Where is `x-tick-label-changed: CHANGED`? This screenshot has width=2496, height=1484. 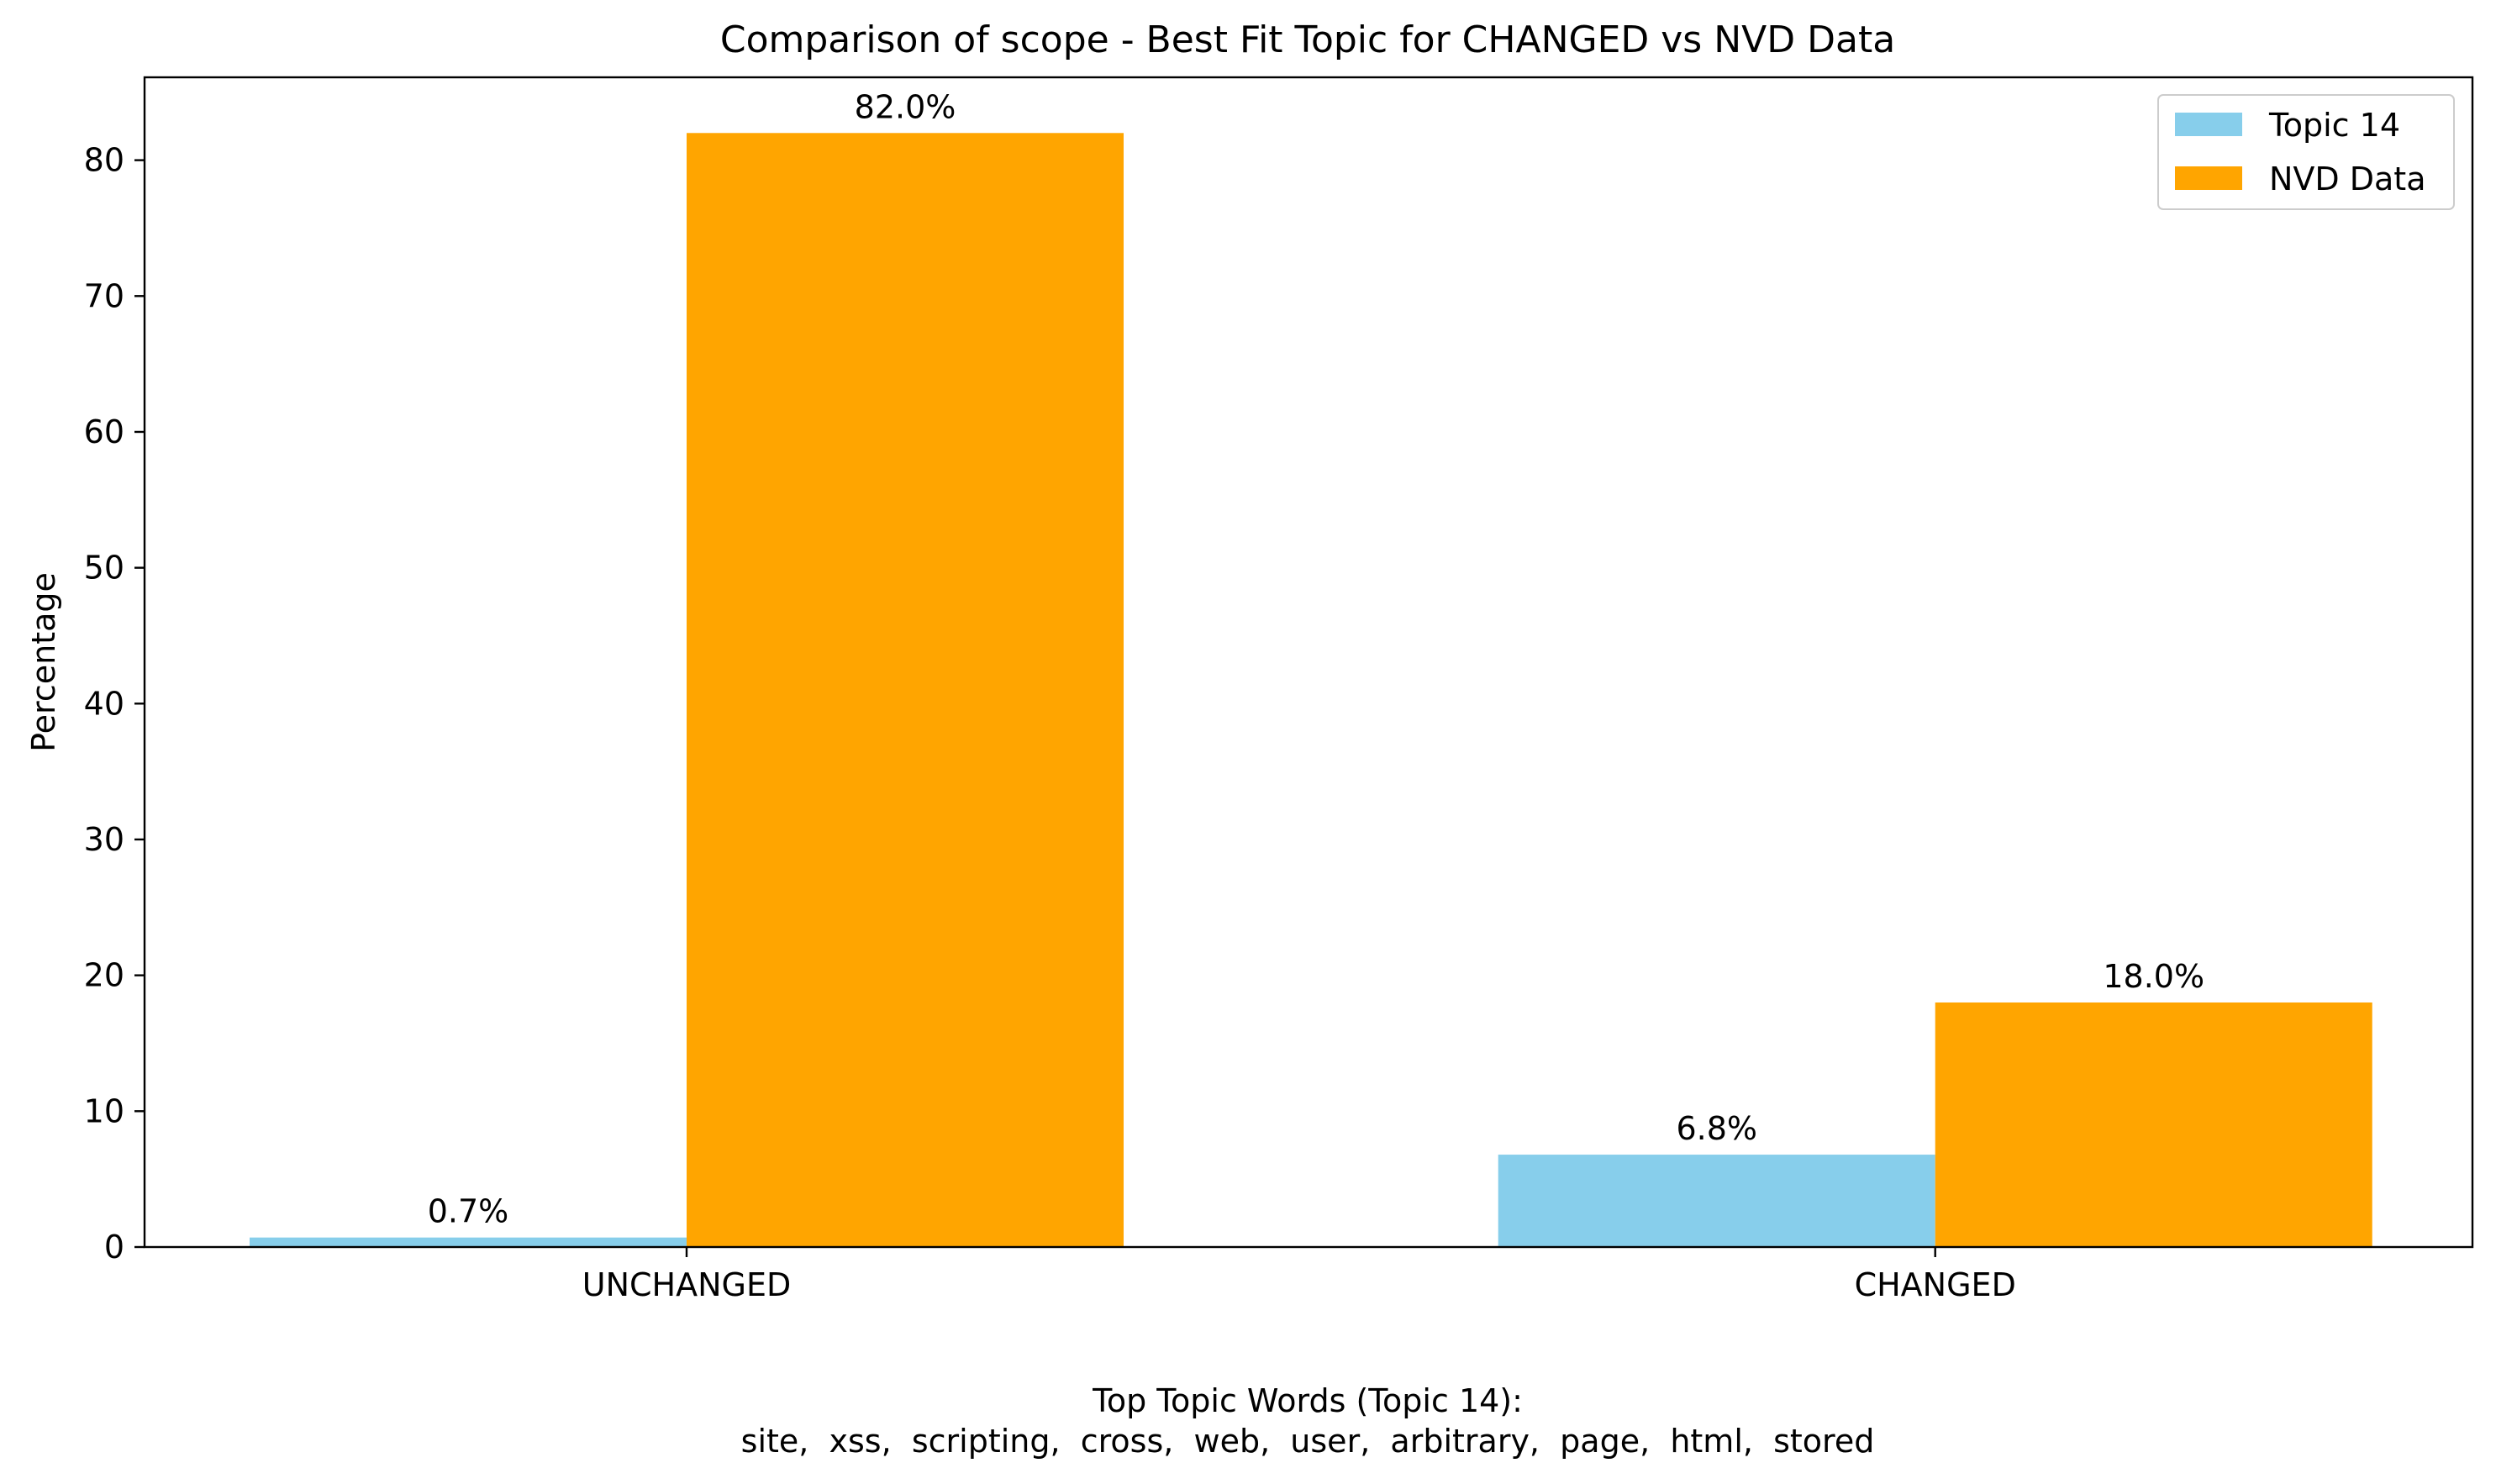 x-tick-label-changed: CHANGED is located at coordinates (1936, 1285).